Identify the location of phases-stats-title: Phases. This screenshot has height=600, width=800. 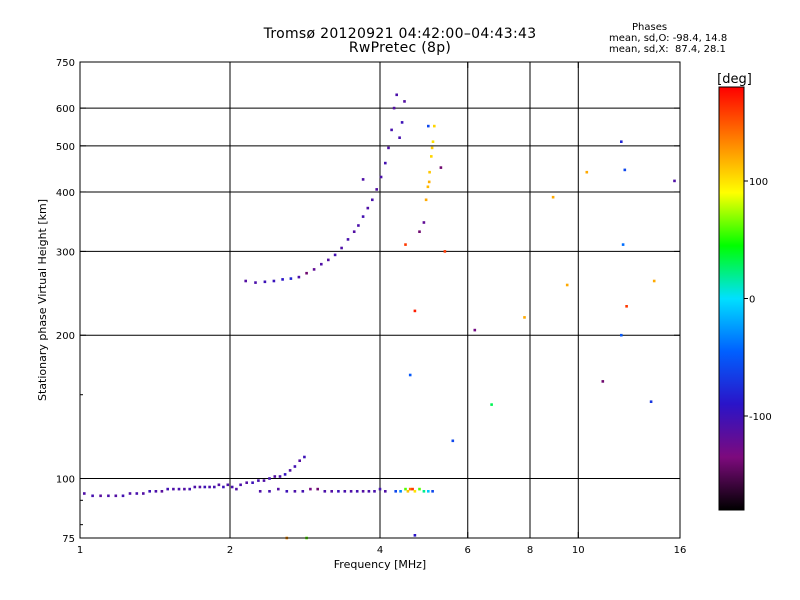
(650, 27).